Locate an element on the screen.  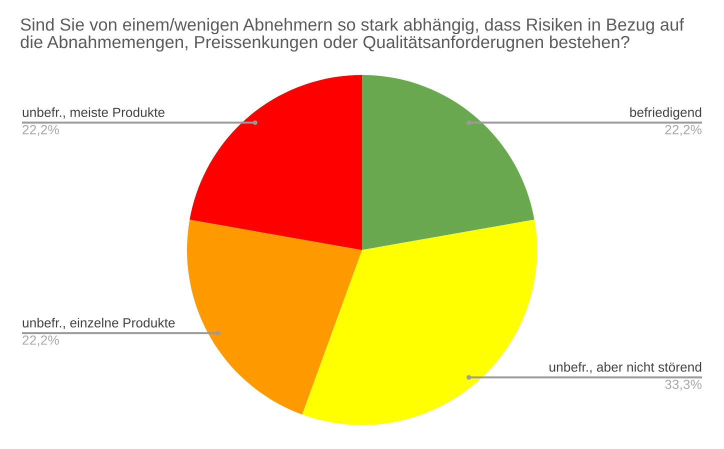
data-label: 33,3% is located at coordinates (683, 385).